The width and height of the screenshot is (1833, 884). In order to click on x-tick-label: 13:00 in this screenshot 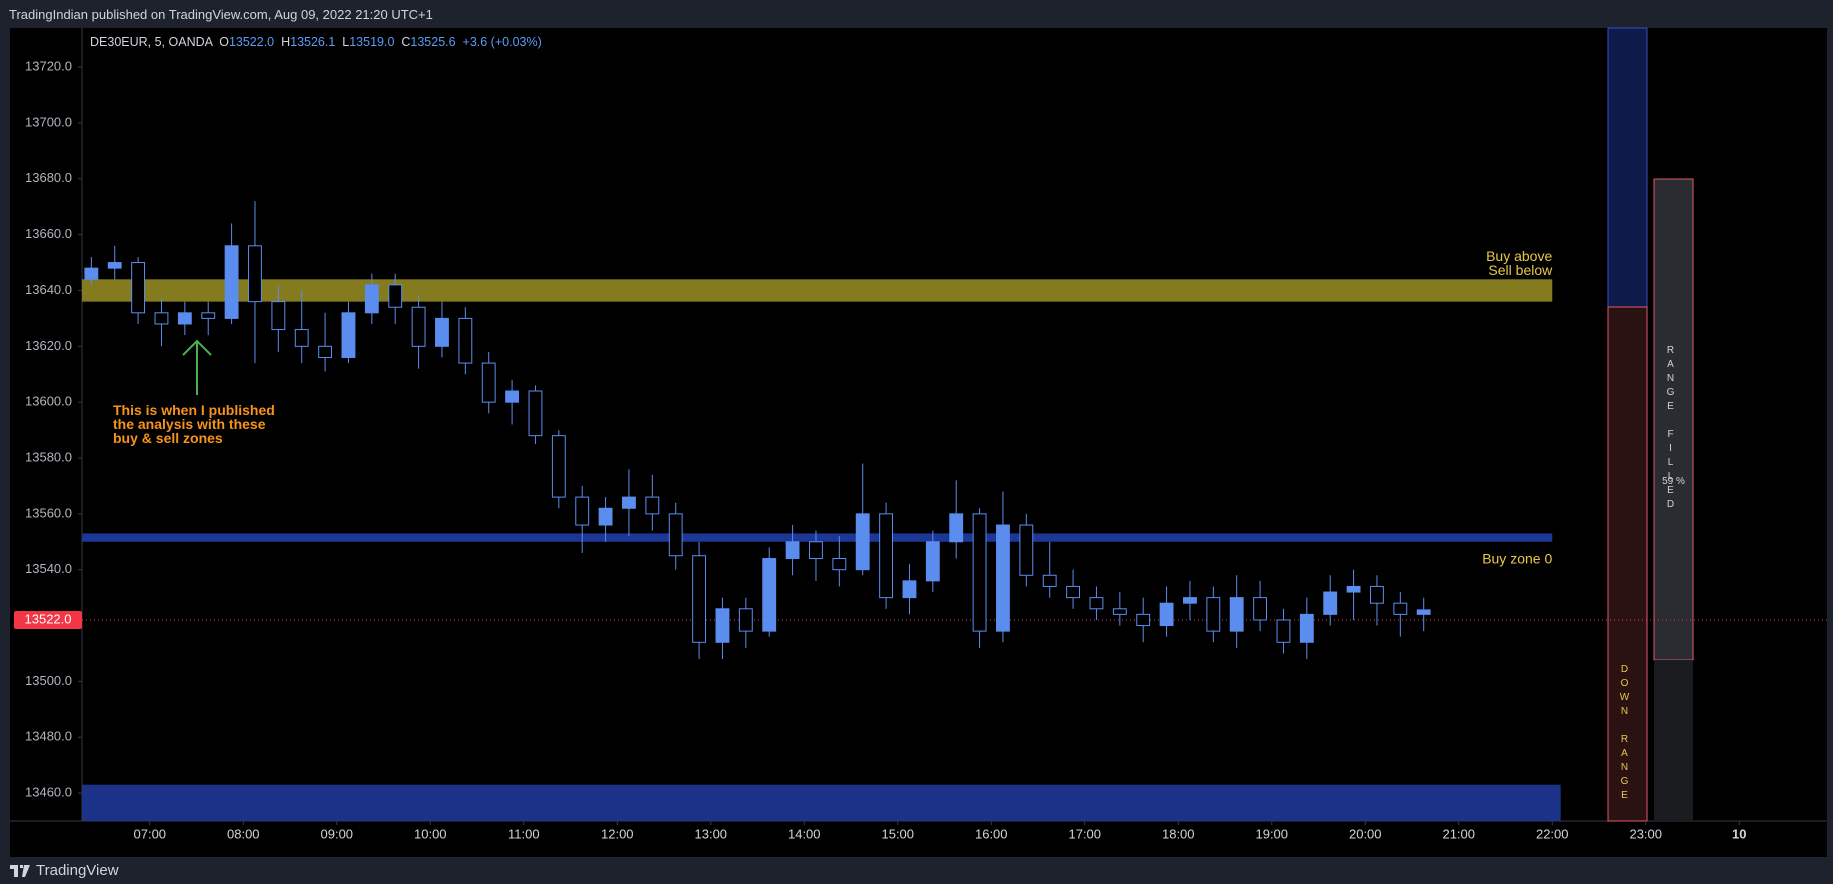, I will do `click(711, 833)`.